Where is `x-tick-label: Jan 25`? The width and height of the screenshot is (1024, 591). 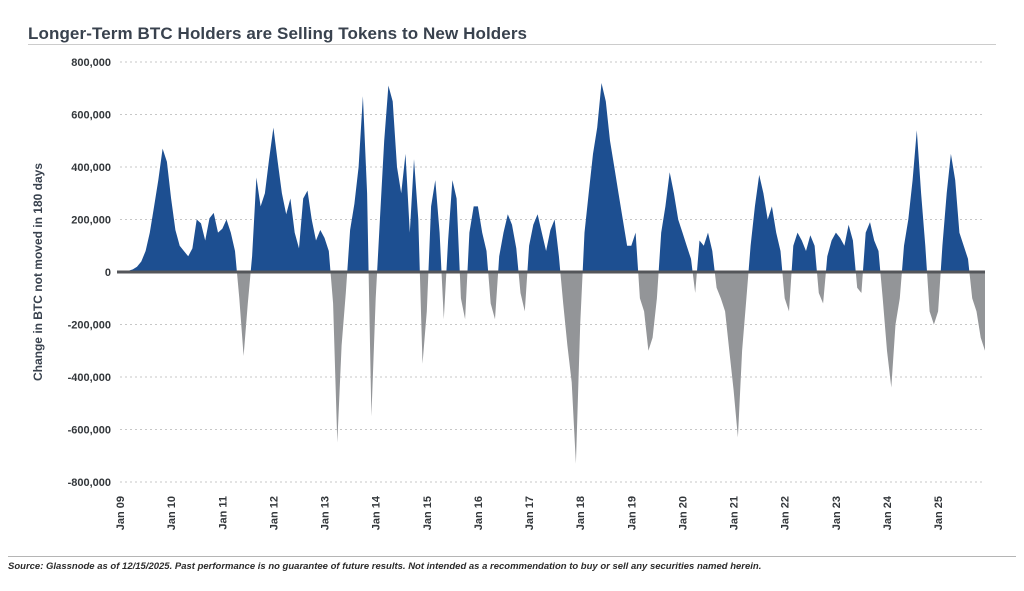
x-tick-label: Jan 25 is located at coordinates (939, 513).